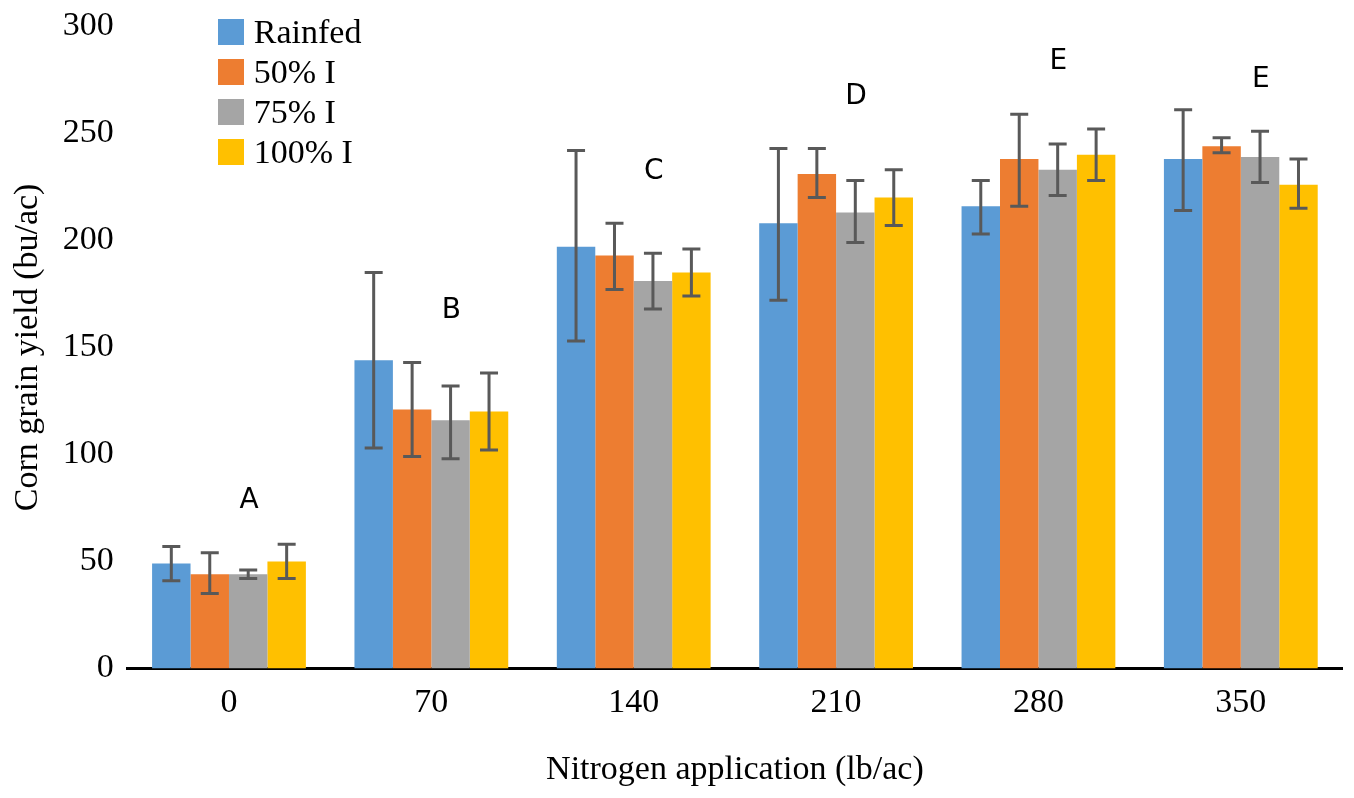 This screenshot has height=798, width=1354. Describe the element at coordinates (229, 700) in the screenshot. I see `x-tick-label: 0` at that location.